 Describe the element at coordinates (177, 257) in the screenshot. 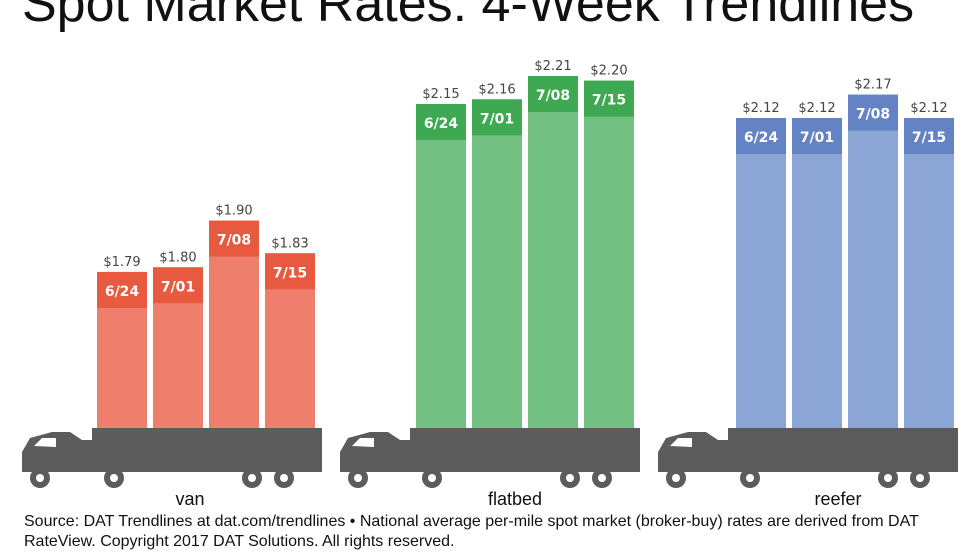

I see `value-label: $1.80` at that location.